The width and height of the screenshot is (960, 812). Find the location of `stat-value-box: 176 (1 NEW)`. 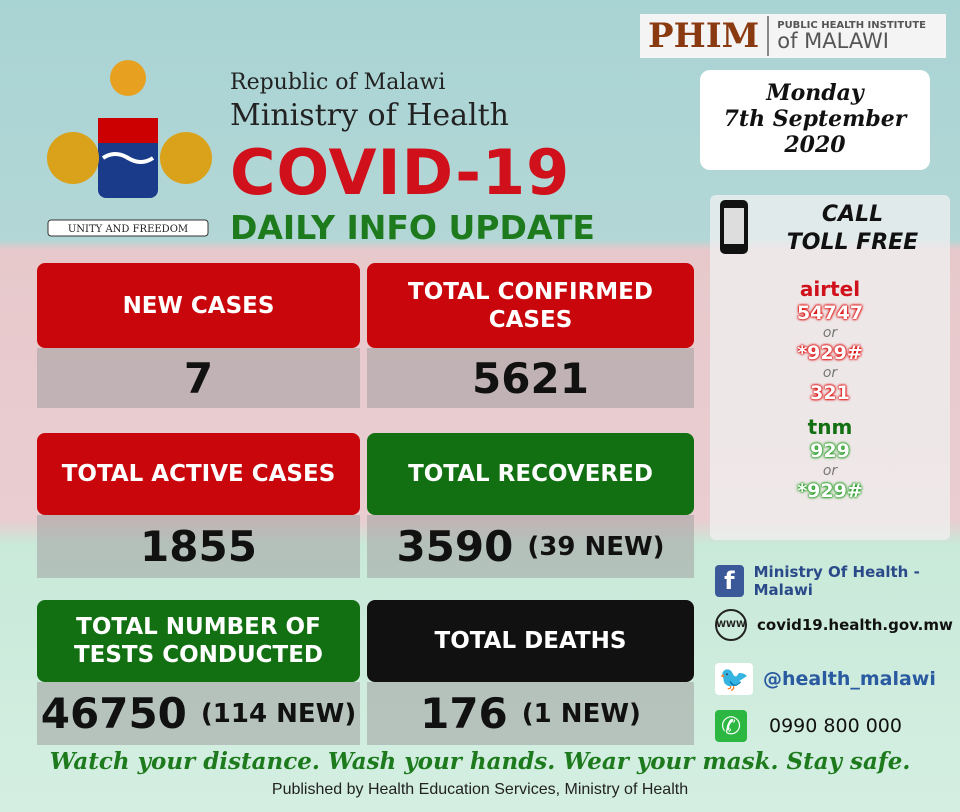

stat-value-box: 176 (1 NEW) is located at coordinates (530, 713).